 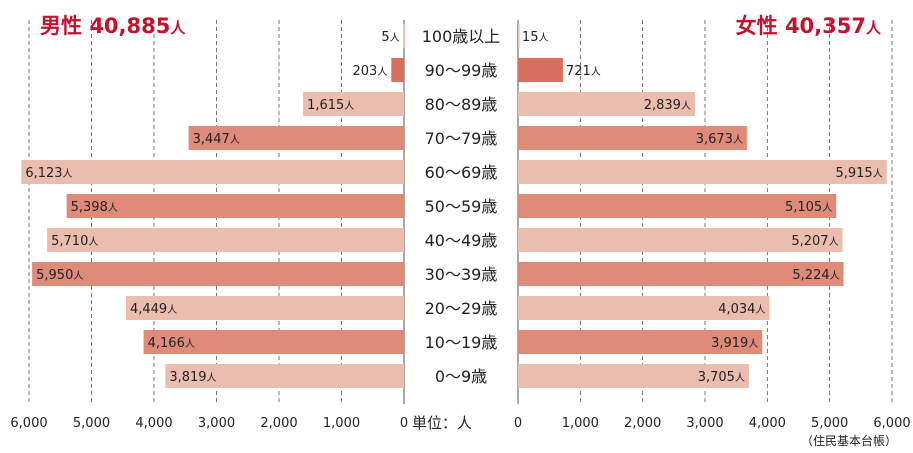 I want to click on male-value-label: 4,449人, so click(x=153, y=309).